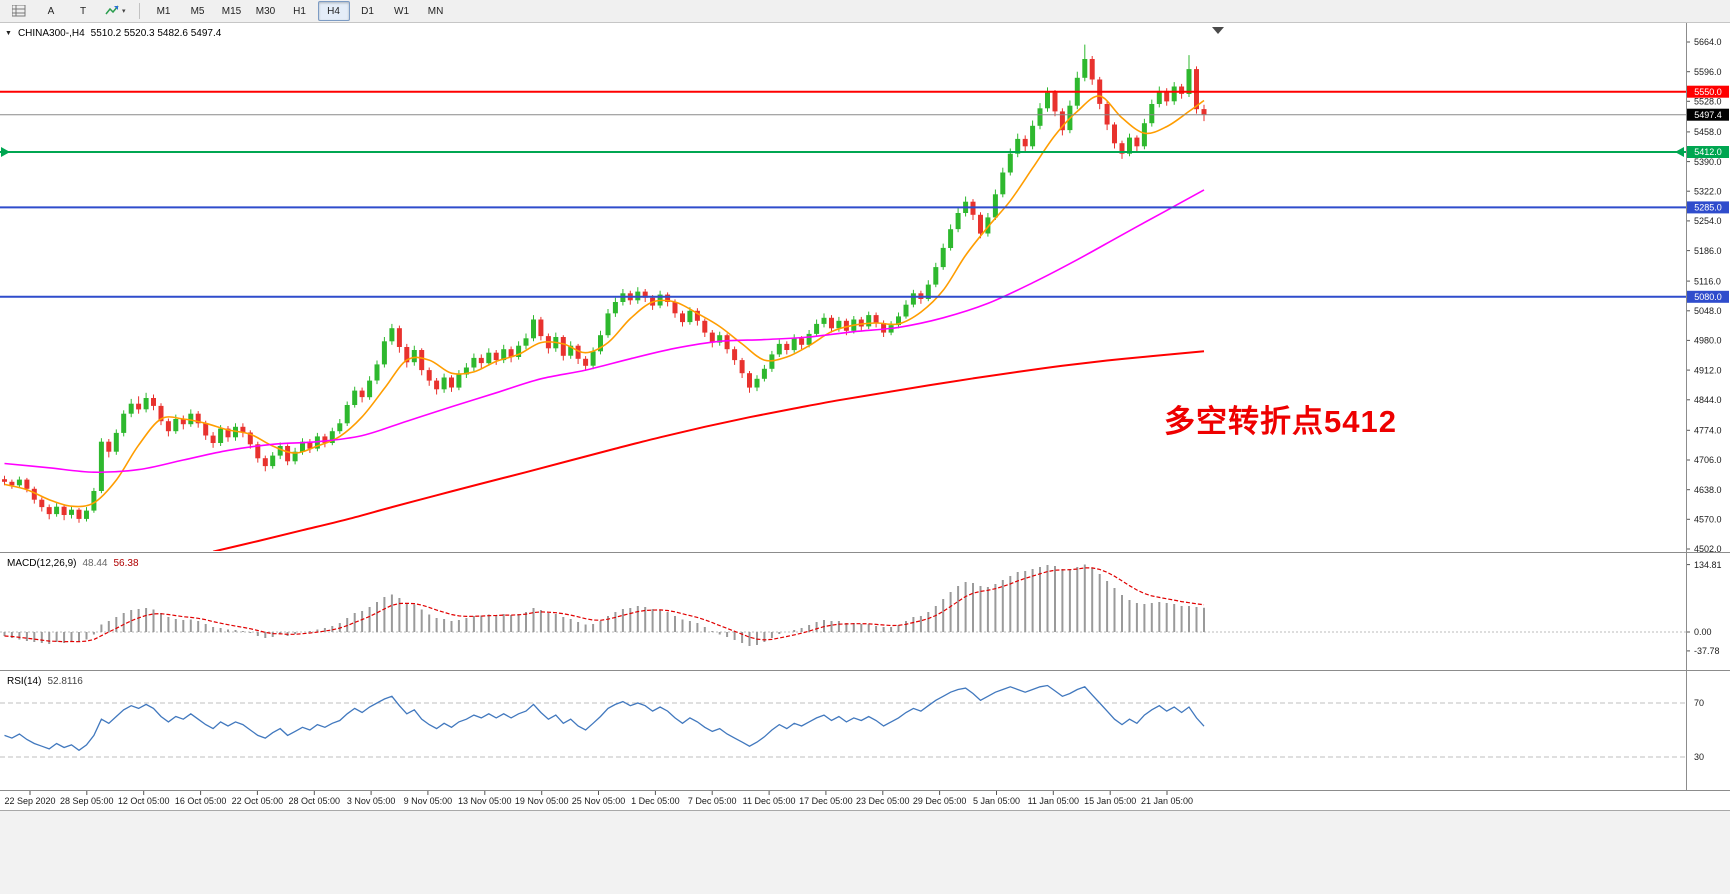 The image size is (1730, 894). I want to click on timeframe-w1-button: W1, so click(402, 11).